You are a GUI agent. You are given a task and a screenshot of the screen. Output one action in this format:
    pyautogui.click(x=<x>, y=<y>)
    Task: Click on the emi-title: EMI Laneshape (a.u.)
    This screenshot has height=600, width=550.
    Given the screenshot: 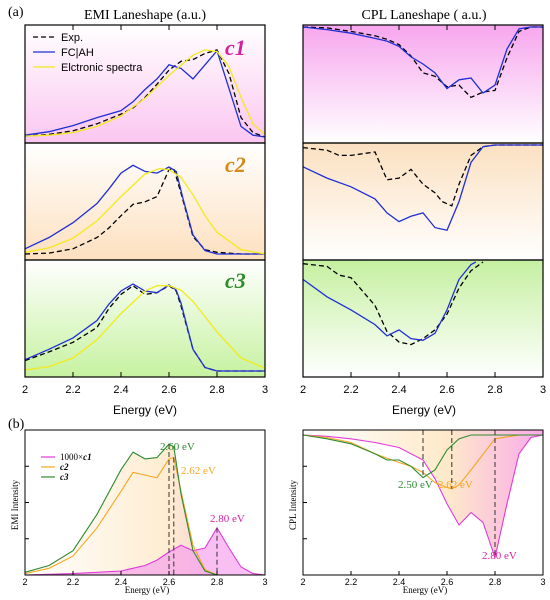 What is the action you would take?
    pyautogui.click(x=145, y=15)
    